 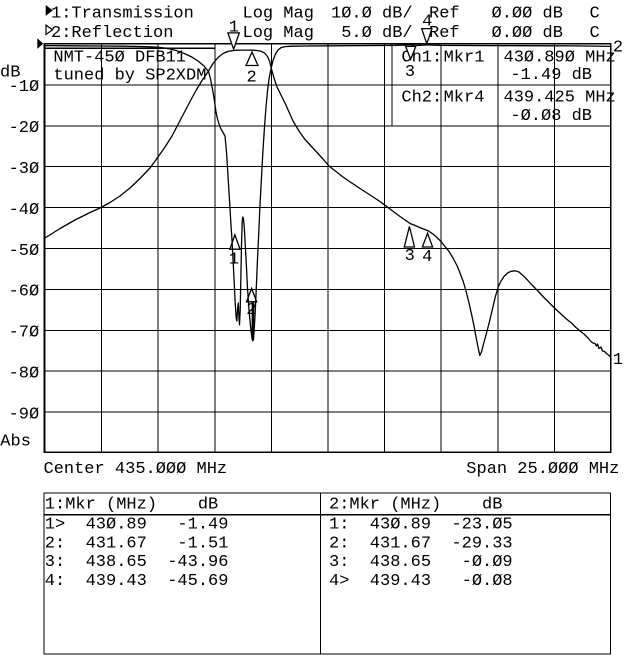 I want to click on svg-text: Span 25.ØØØ MHz, so click(x=542, y=469).